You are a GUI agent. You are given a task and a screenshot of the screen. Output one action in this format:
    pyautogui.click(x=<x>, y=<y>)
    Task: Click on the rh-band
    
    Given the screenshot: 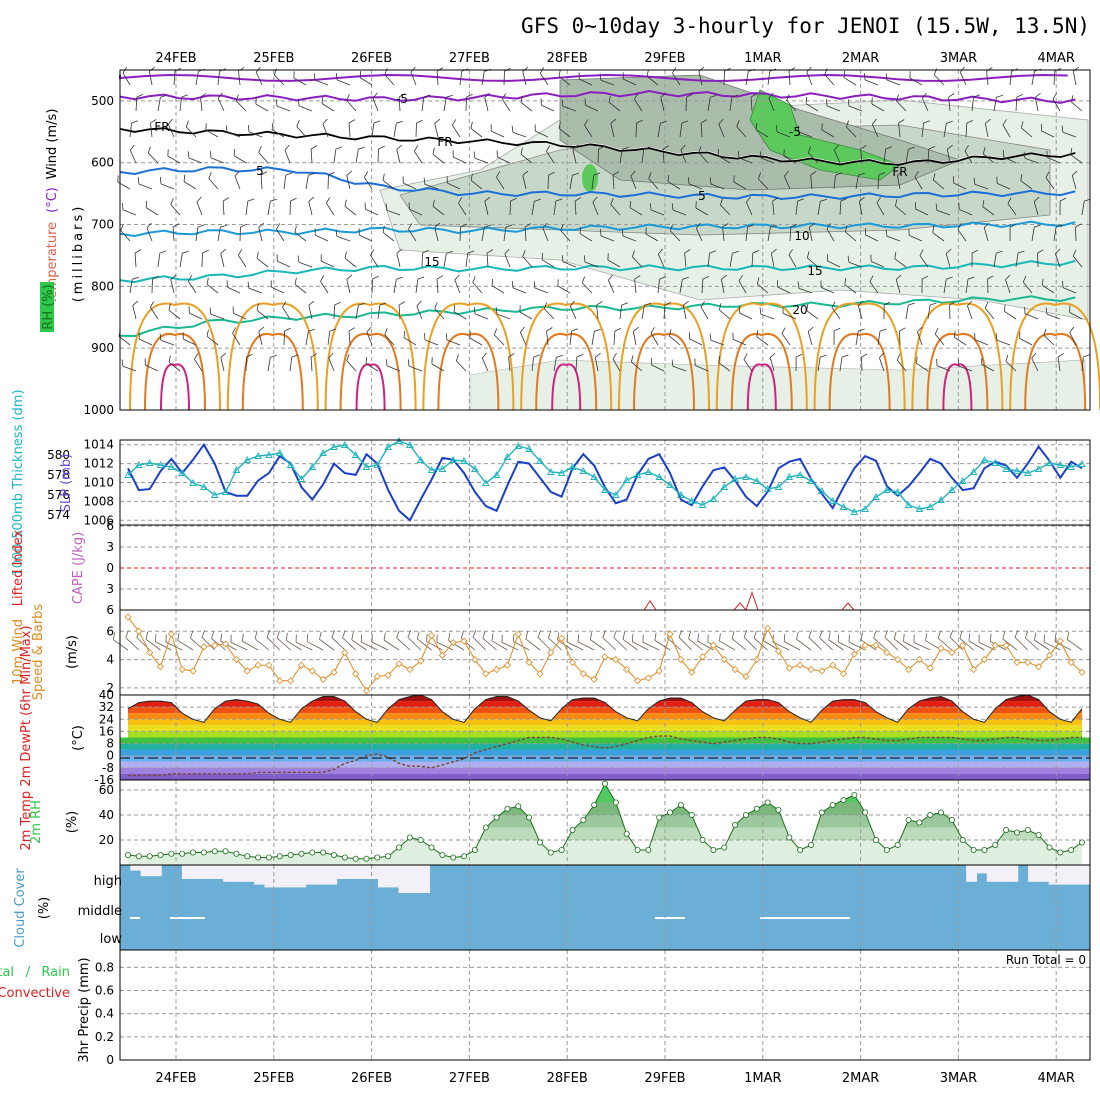 What is the action you would take?
    pyautogui.click(x=605, y=786)
    